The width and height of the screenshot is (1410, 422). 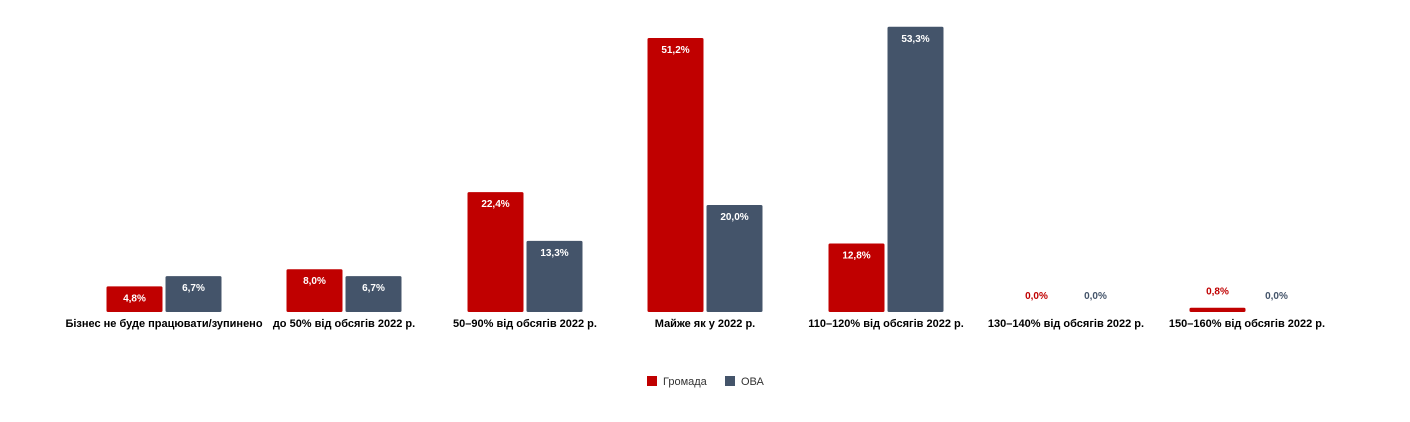 What do you see at coordinates (1217, 292) in the screenshot?
I see `value-label-hromada-6: 0,8%` at bounding box center [1217, 292].